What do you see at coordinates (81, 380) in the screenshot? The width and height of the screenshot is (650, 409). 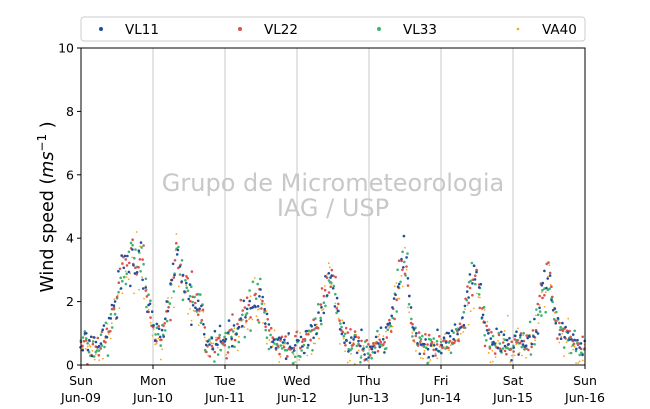 I see `x-tick-day-label: Sun` at bounding box center [81, 380].